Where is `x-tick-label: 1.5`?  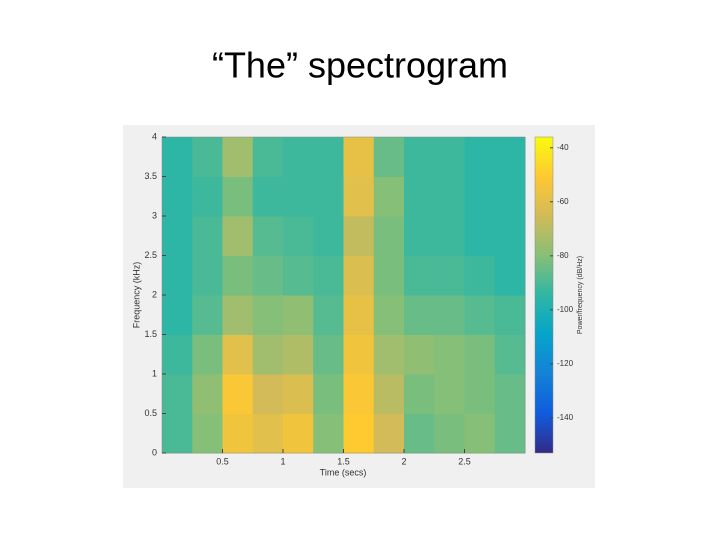 x-tick-label: 1.5 is located at coordinates (343, 461).